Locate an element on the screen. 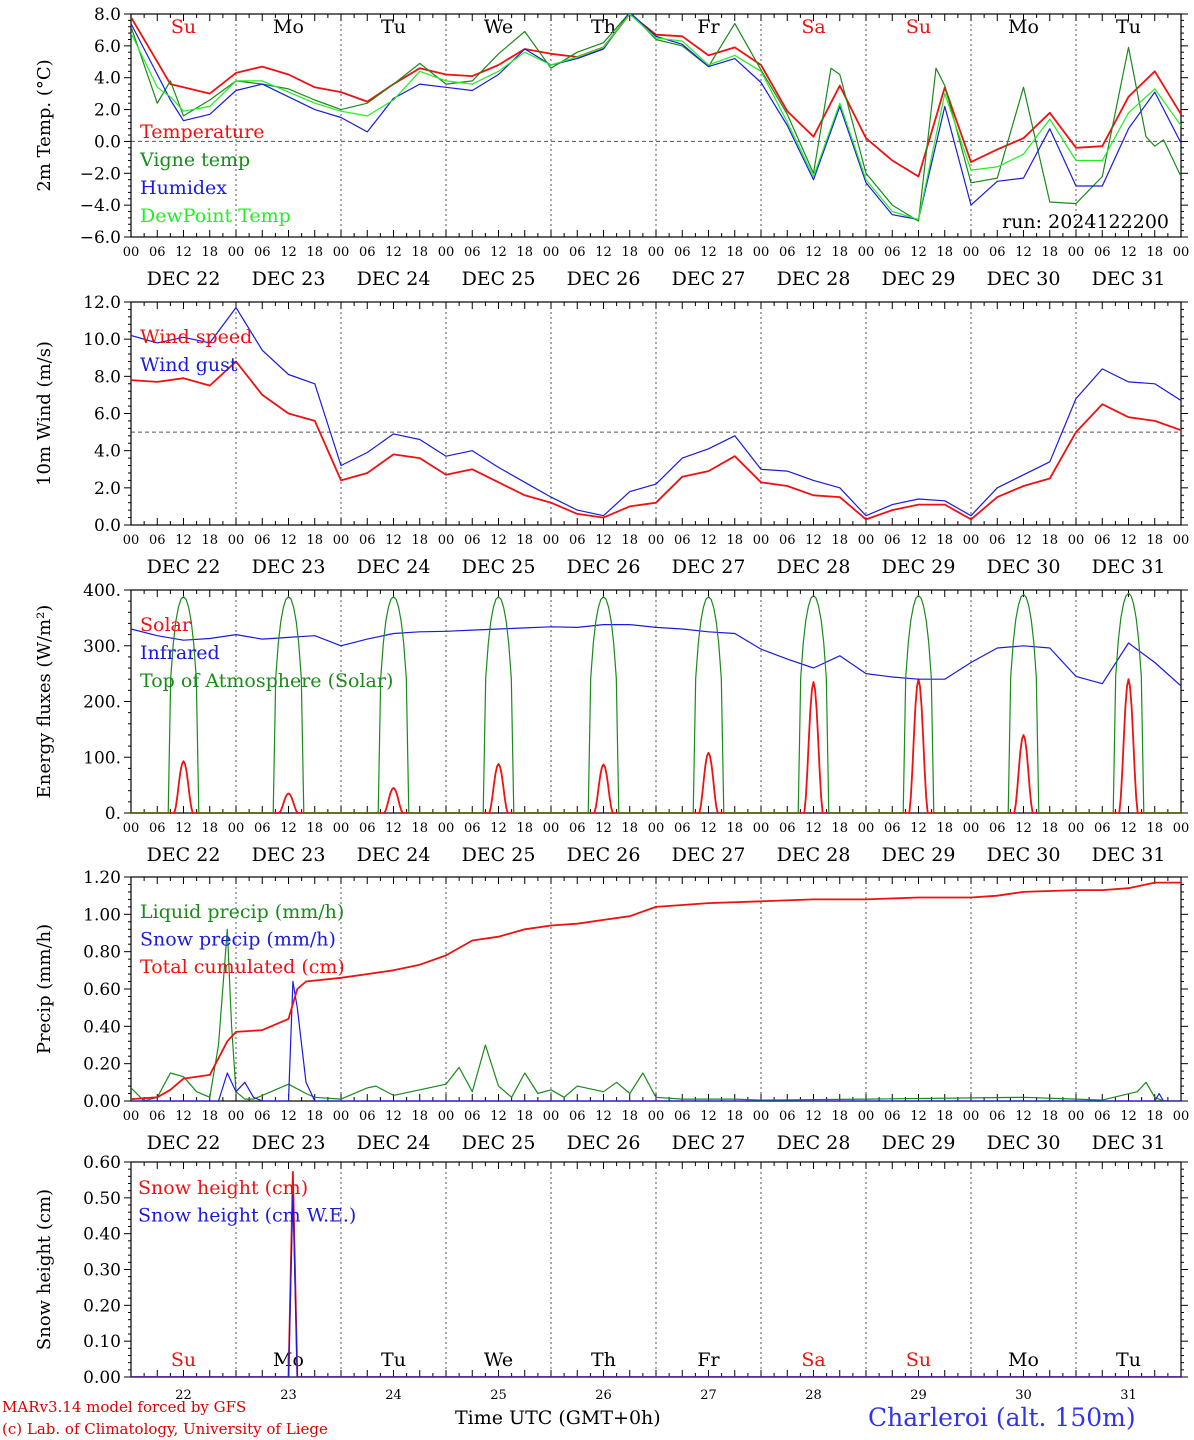 The image size is (1194, 1440). date-label: DEC 23 is located at coordinates (289, 567).